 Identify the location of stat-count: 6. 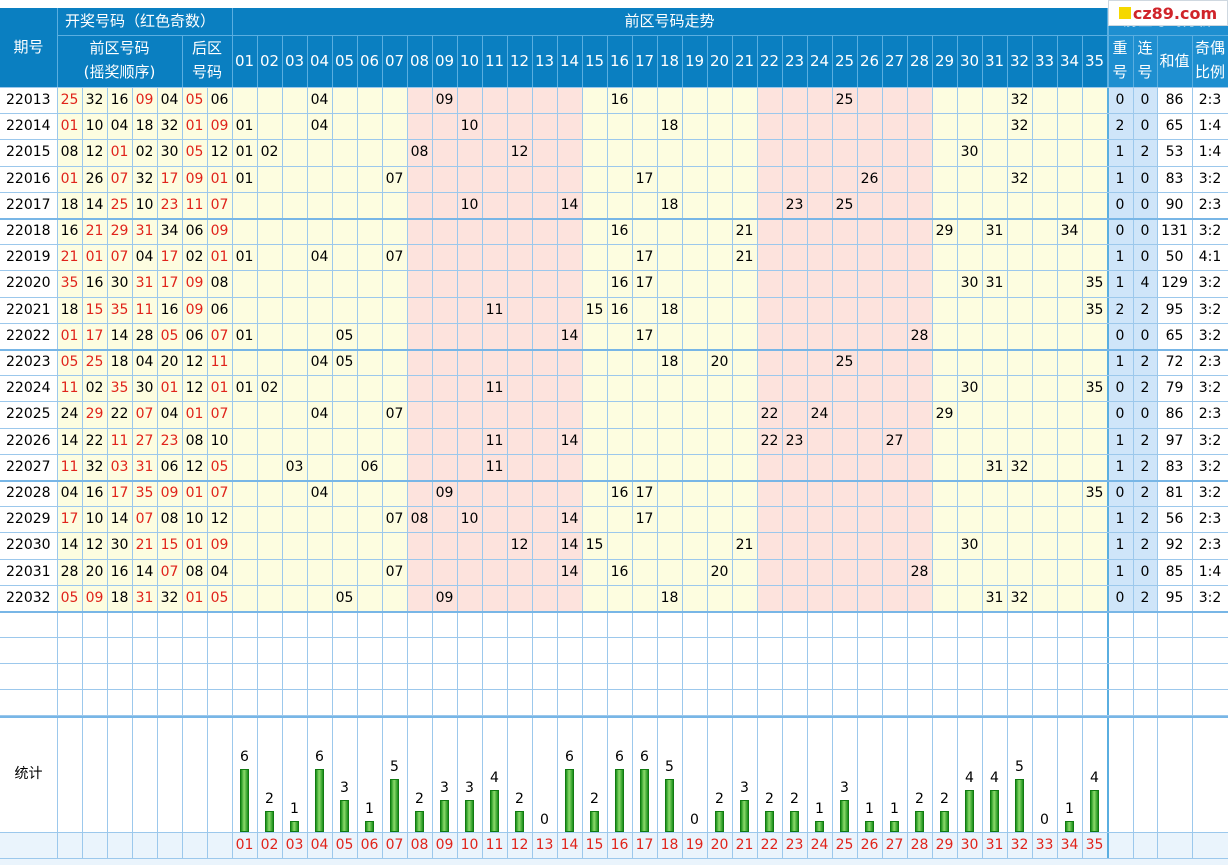
(644, 757).